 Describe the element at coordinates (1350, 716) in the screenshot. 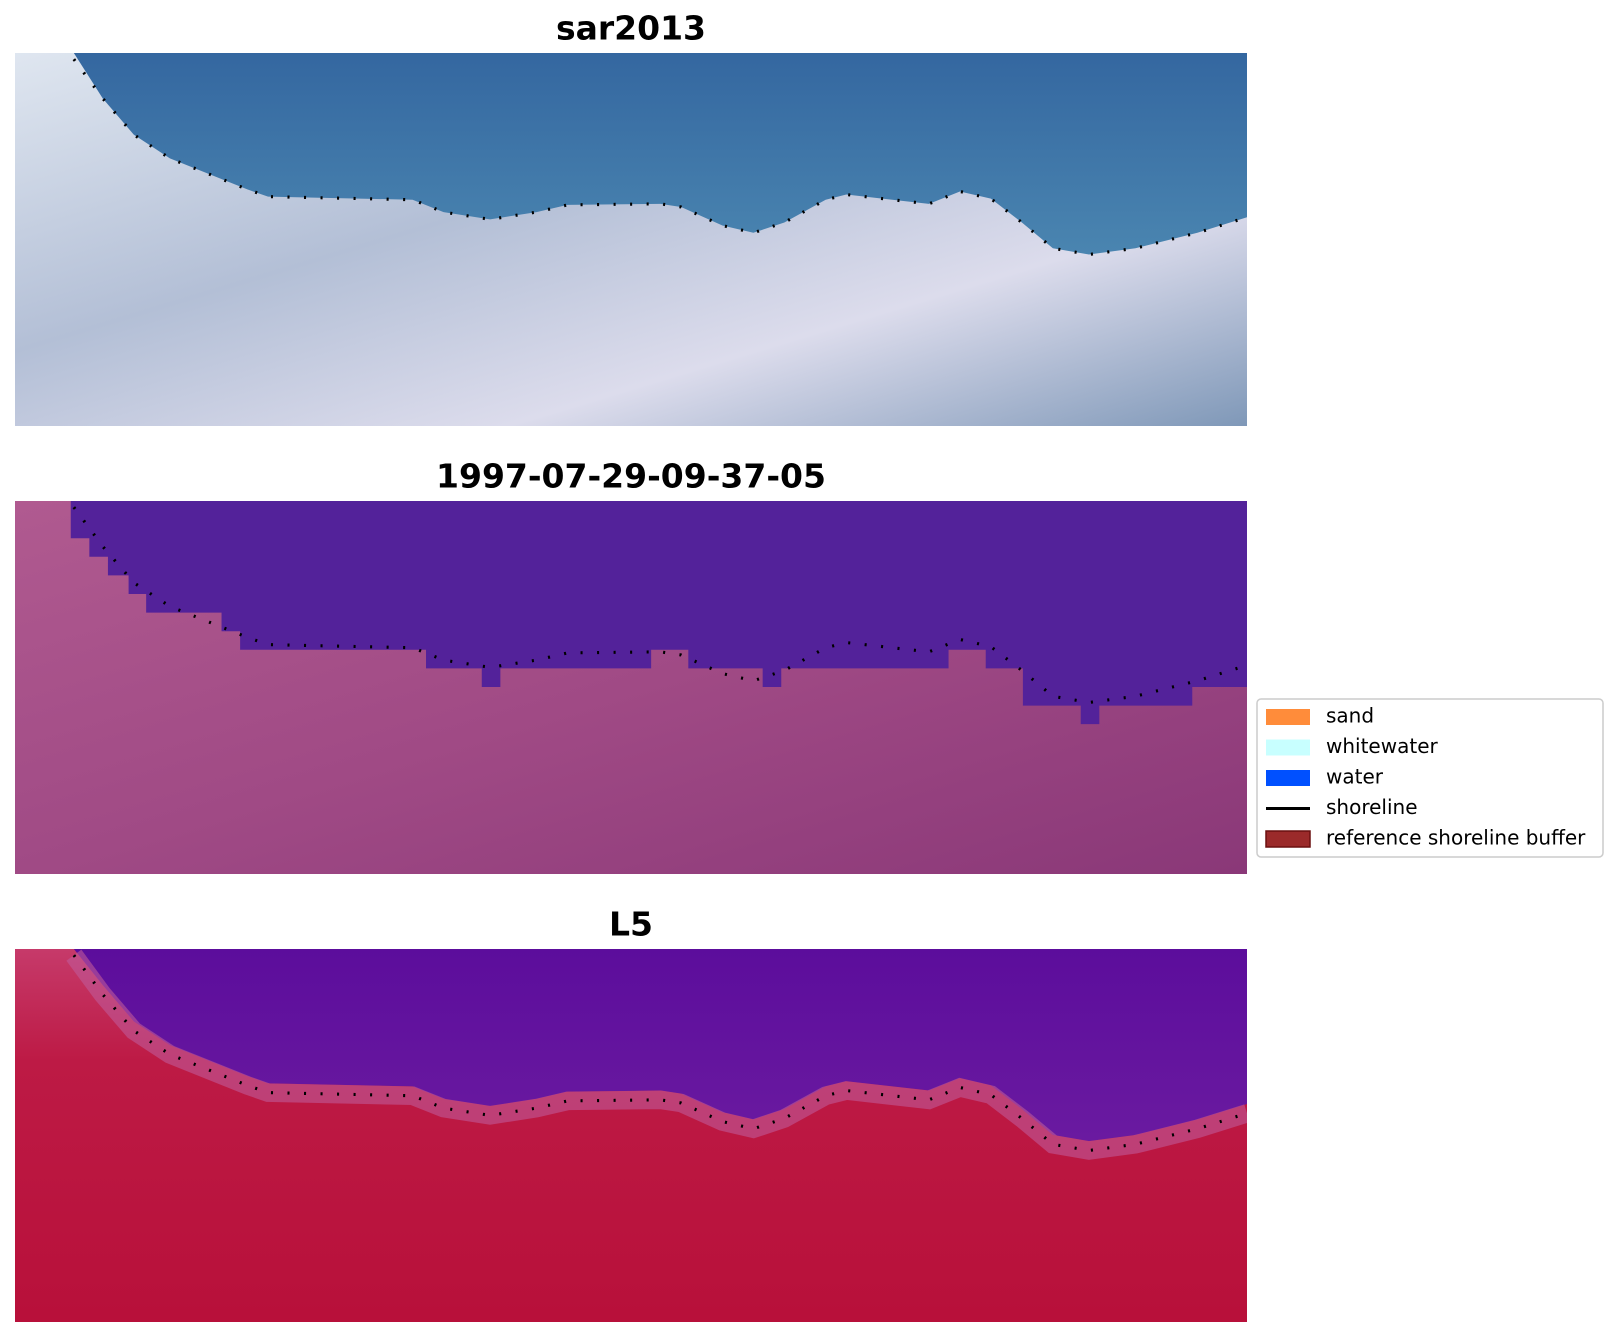

I see `legend-label: sand` at that location.